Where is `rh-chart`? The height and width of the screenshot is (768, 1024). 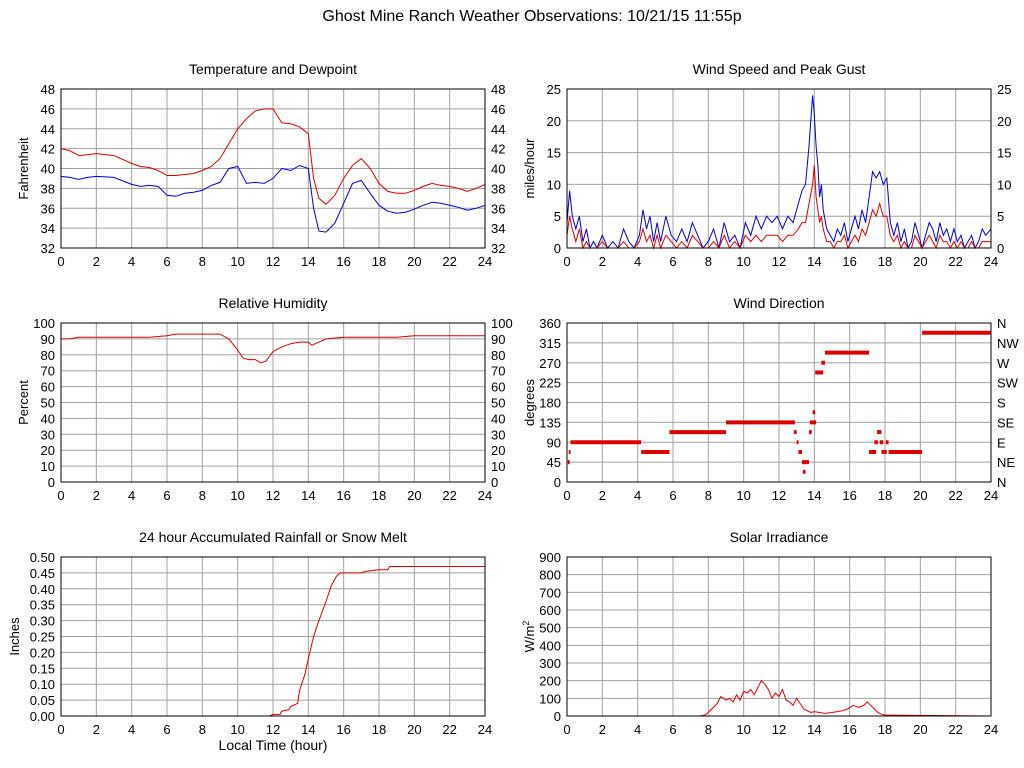
rh-chart is located at coordinates (273, 402).